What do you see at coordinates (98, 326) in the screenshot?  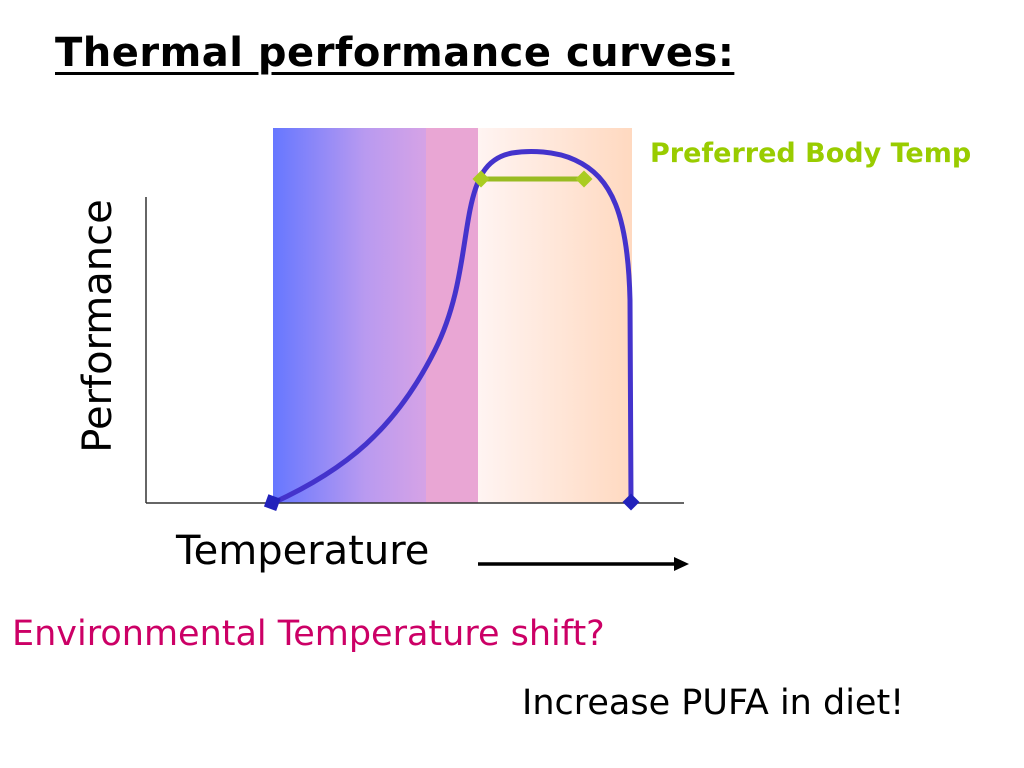 I see `y-axis-label: Performance` at bounding box center [98, 326].